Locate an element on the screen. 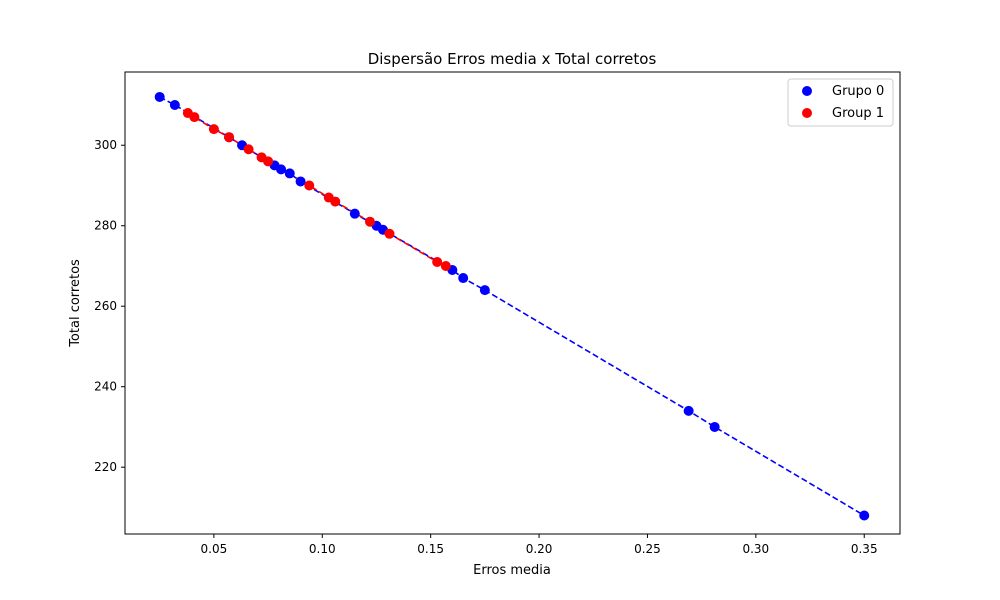 The image size is (1000, 600). legend: Grupo 0 Group 1 is located at coordinates (840, 102).